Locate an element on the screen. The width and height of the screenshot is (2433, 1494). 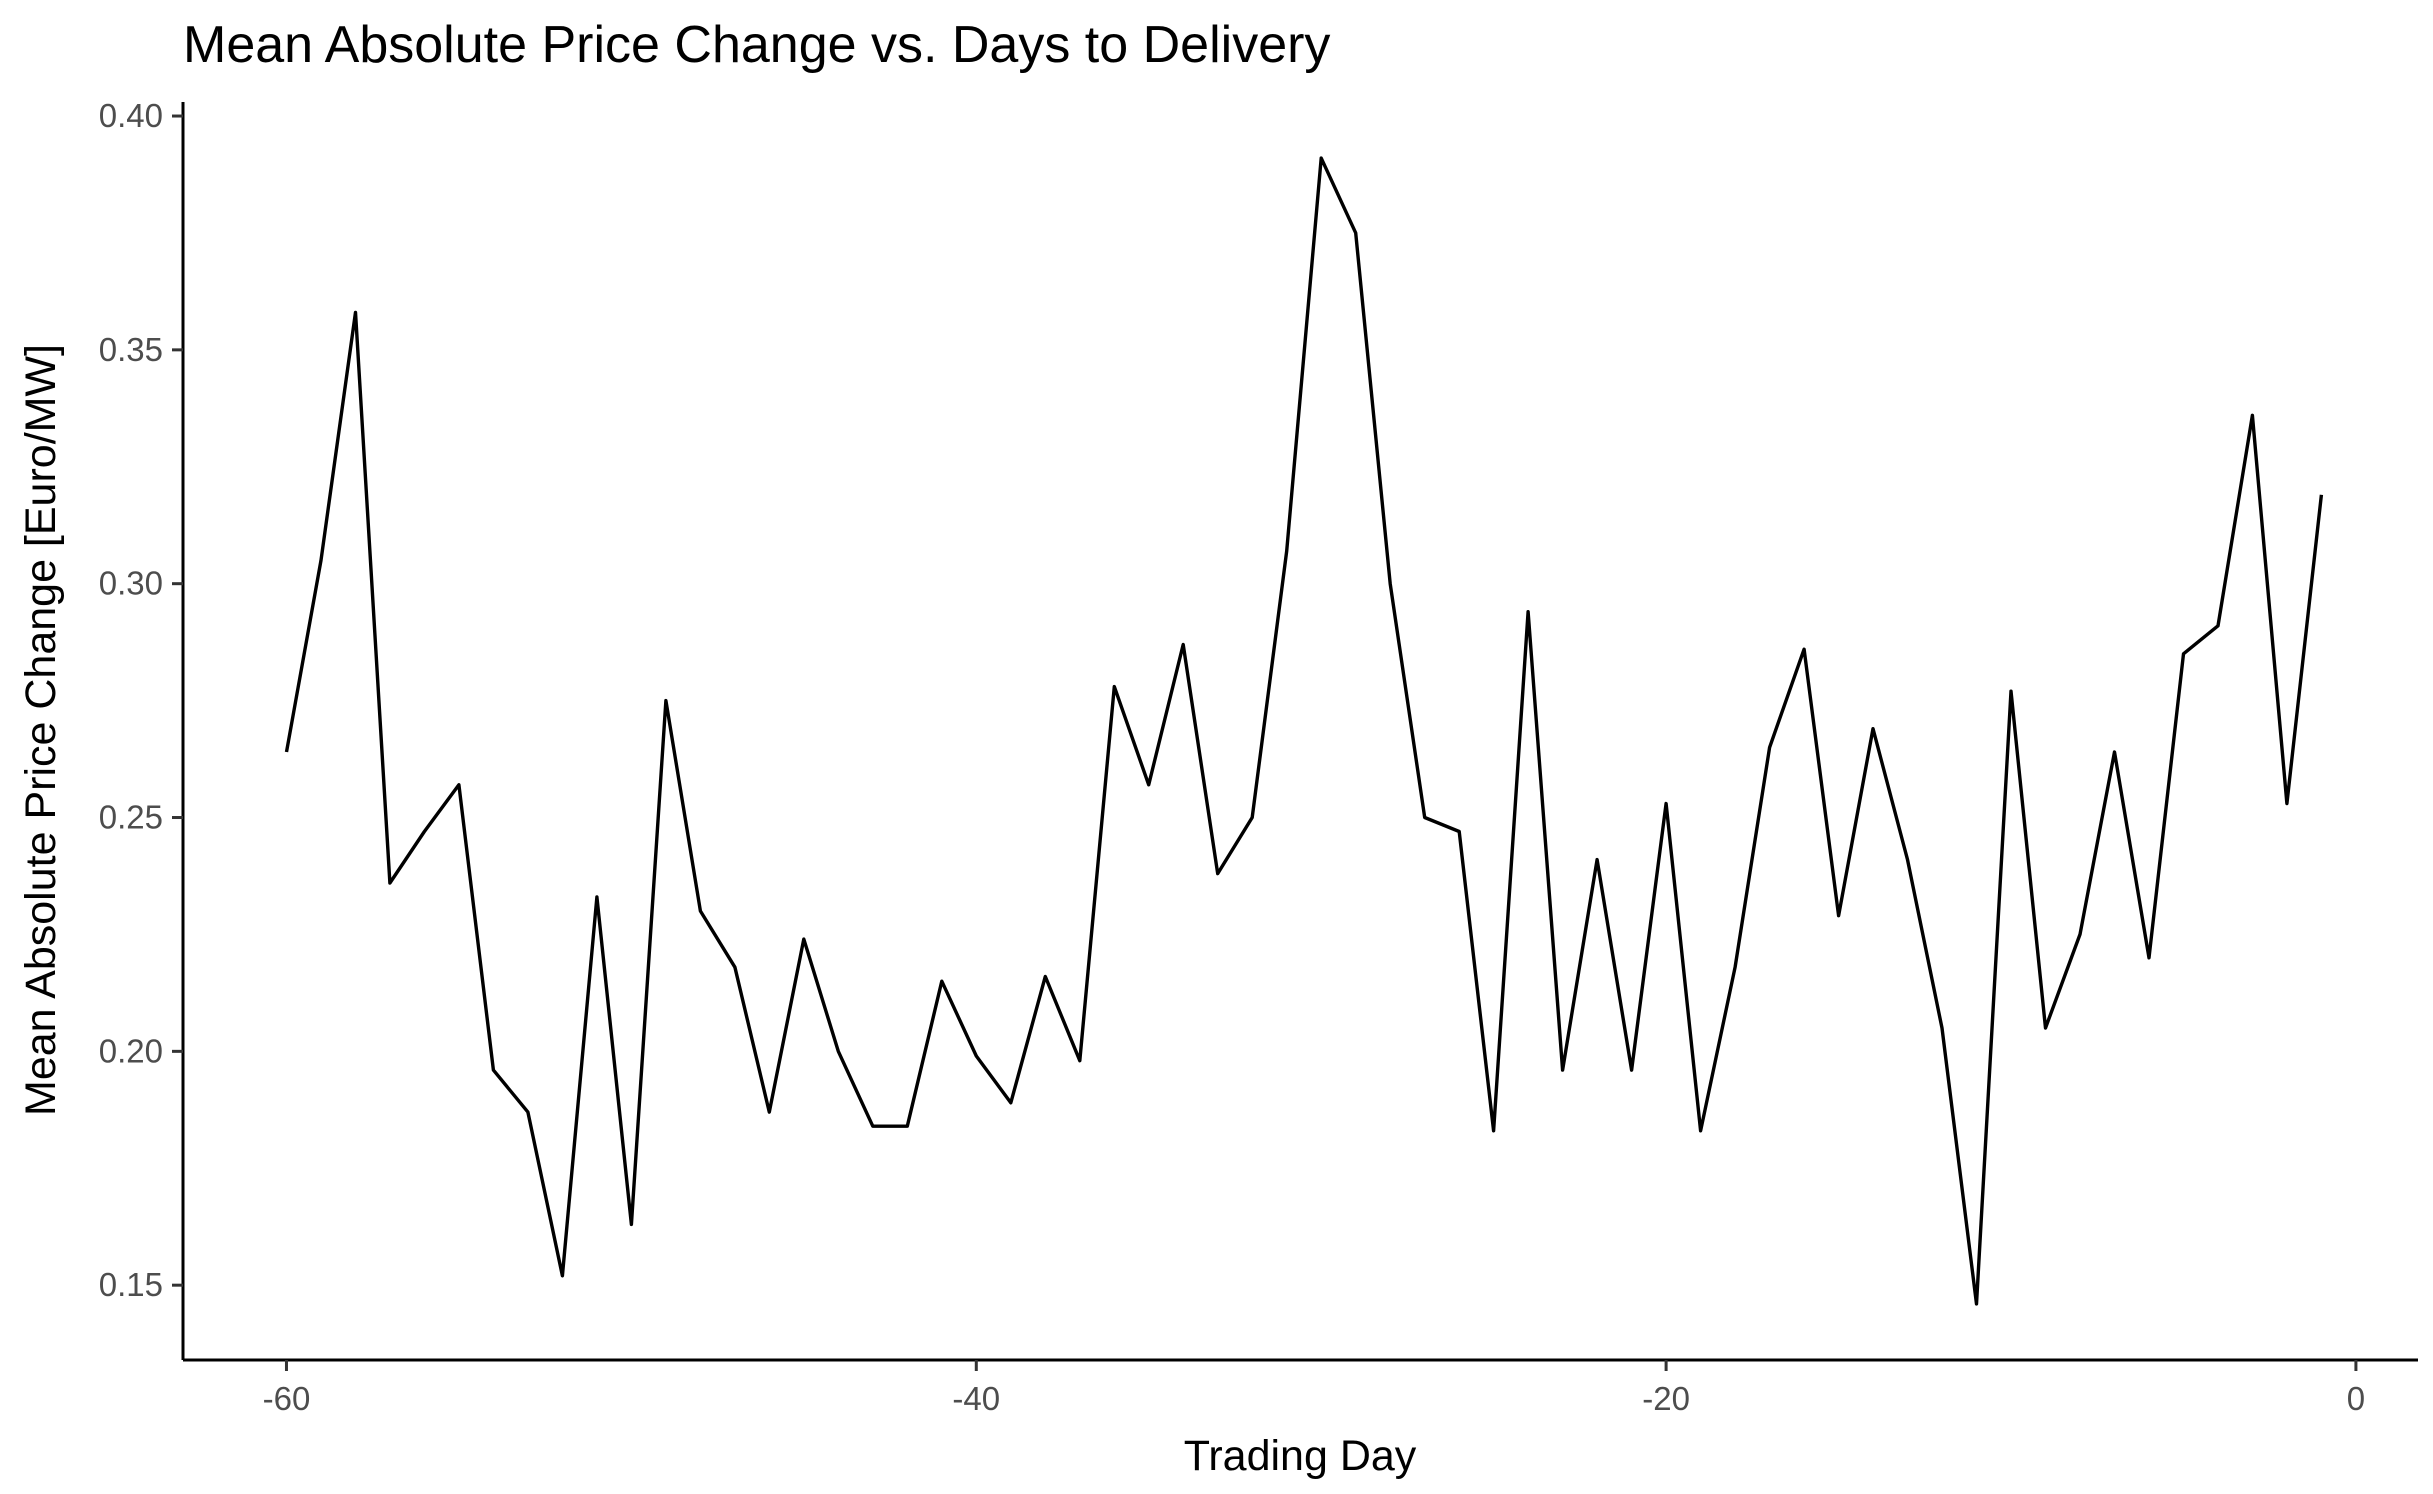
x-tick-label: -20 is located at coordinates (1666, 1398).